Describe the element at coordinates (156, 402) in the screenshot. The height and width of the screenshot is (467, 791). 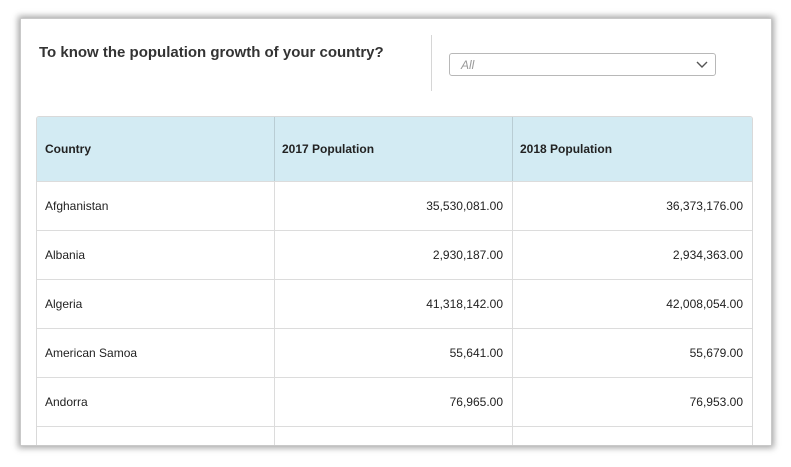
I see `country-cell: Andorra` at that location.